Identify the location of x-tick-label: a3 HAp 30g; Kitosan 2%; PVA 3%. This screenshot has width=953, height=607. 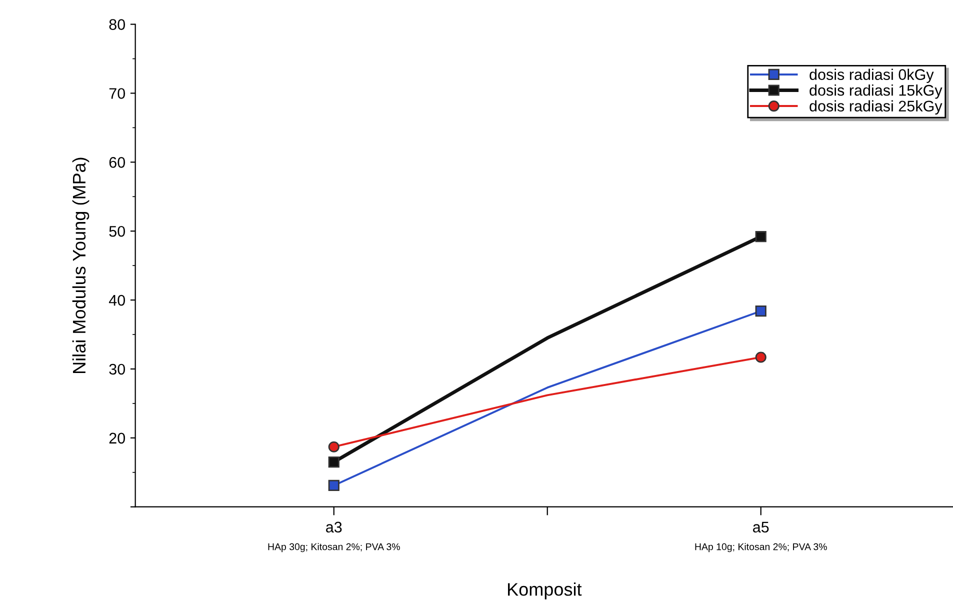
(334, 537).